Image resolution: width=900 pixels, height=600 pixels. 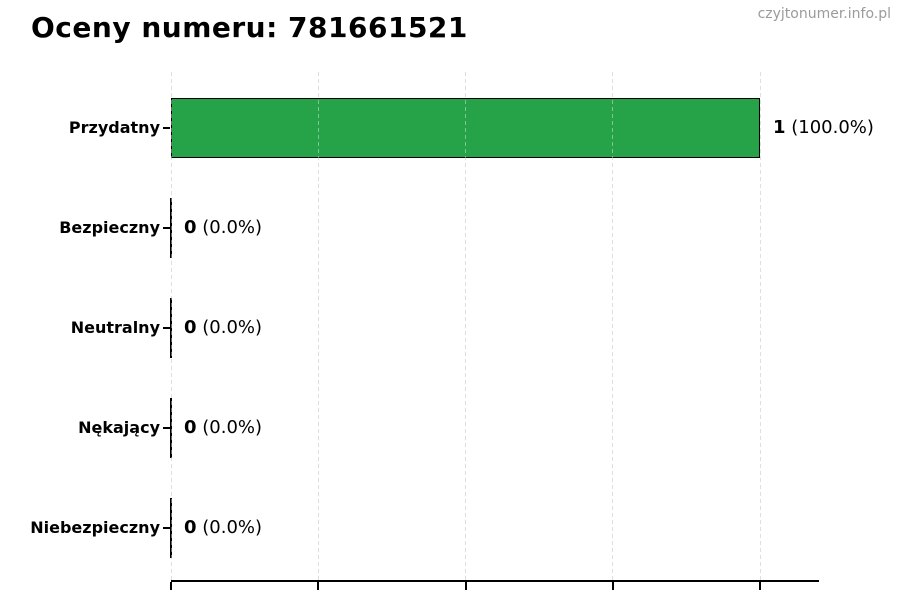 I want to click on category-label: Neutralny, so click(x=115, y=327).